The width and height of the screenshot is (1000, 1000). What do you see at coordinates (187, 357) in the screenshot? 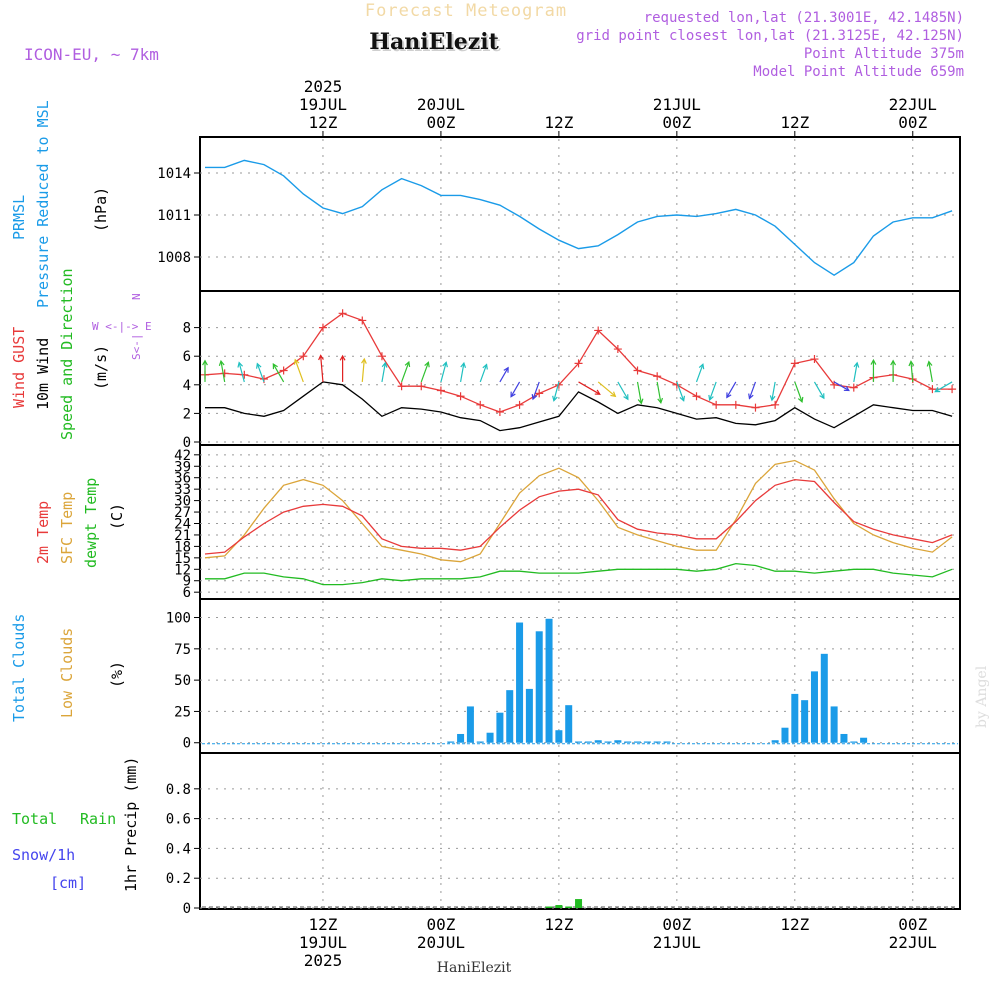
I see `y-tick-label: 6` at bounding box center [187, 357].